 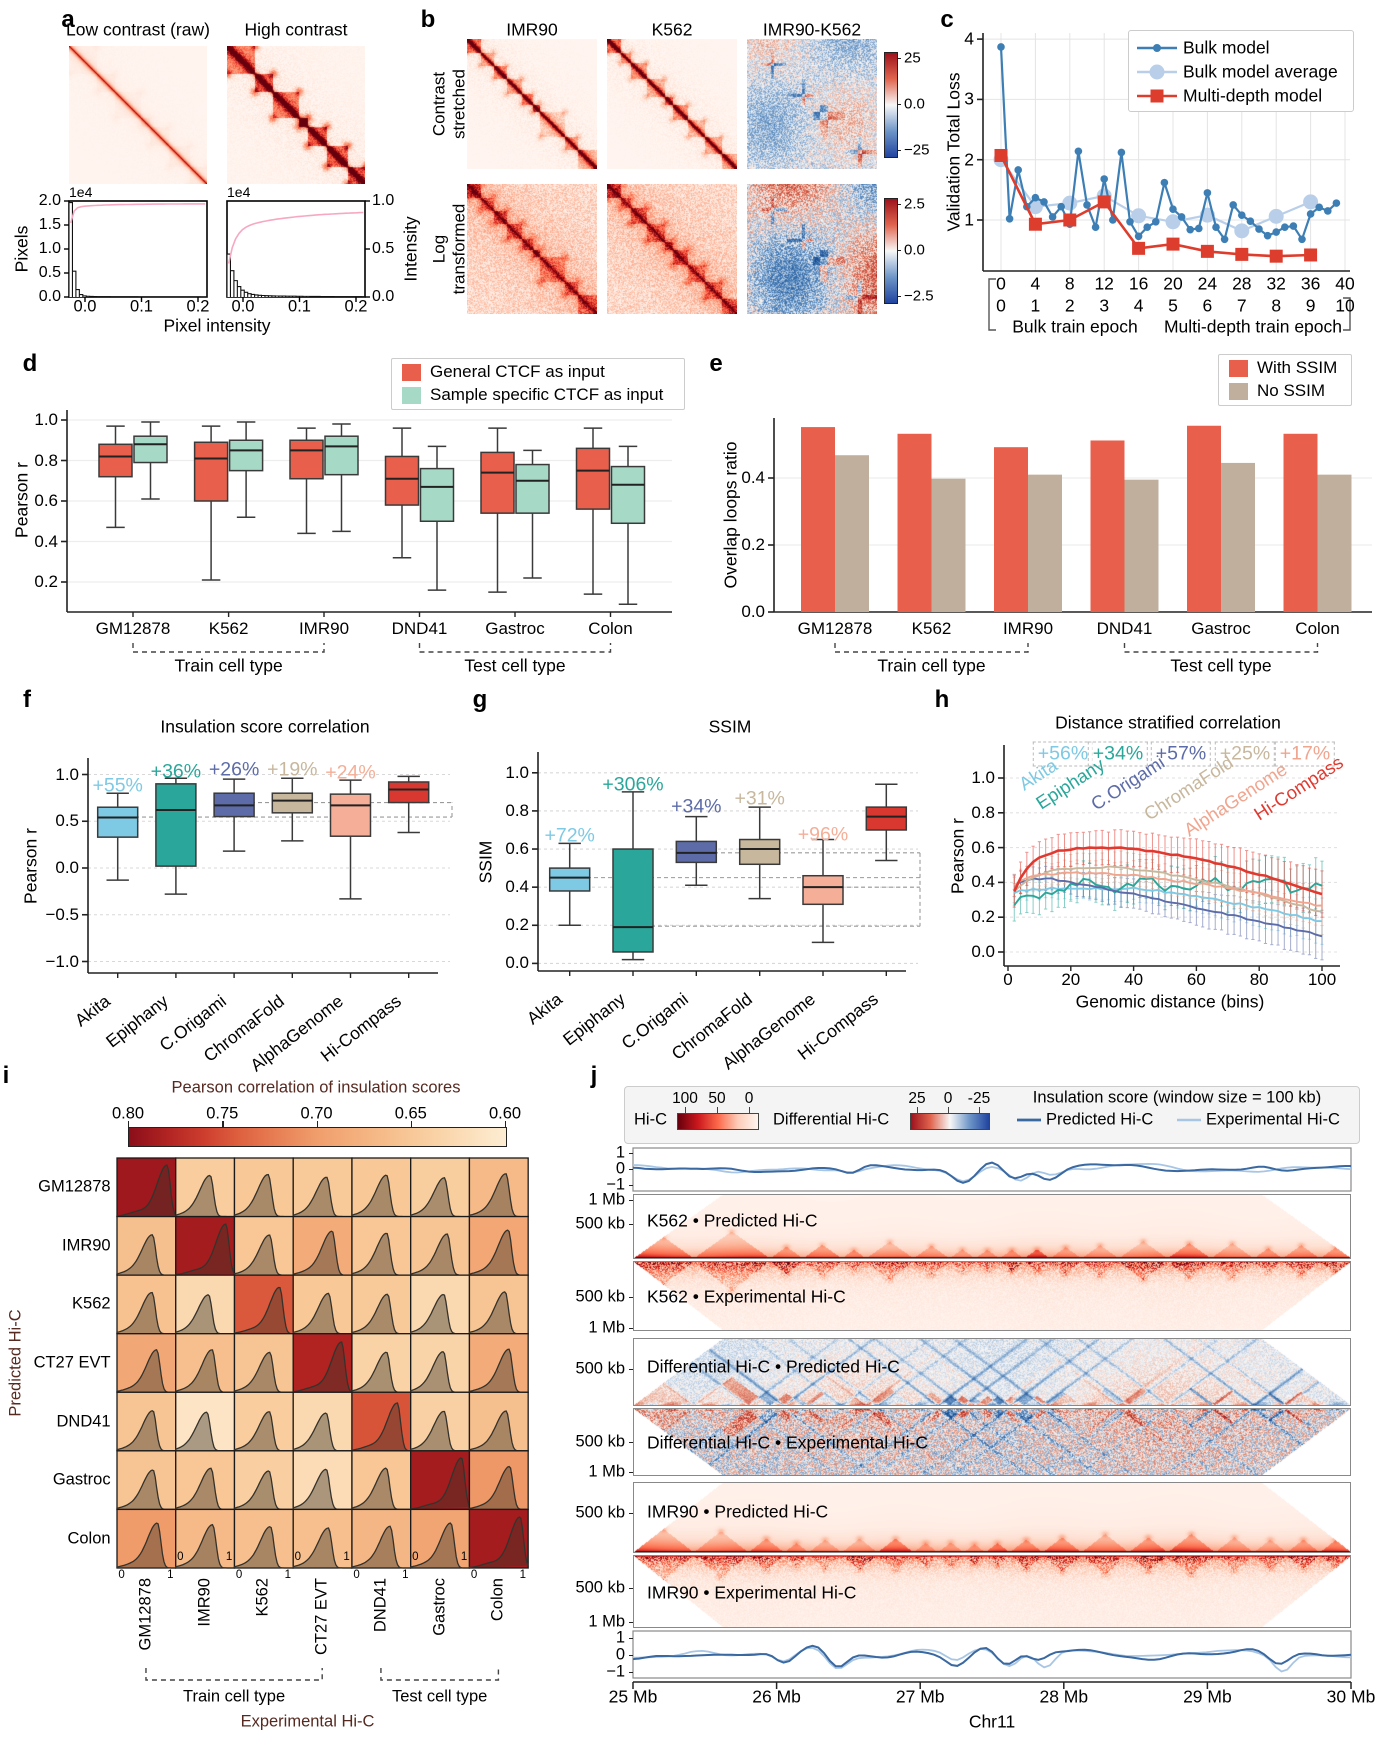 I want to click on j-heatmap-track-1-border, so click(x=992, y=1296).